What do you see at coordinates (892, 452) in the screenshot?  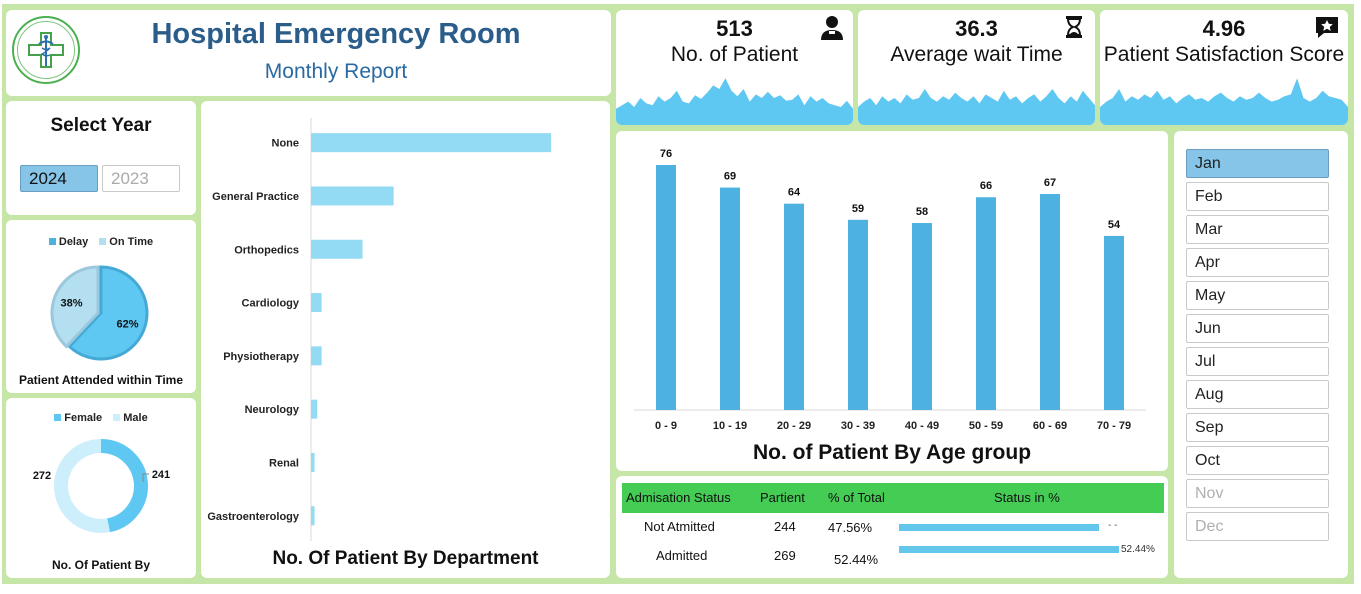 I see `age-chart-title: No. of Patient By Age group` at bounding box center [892, 452].